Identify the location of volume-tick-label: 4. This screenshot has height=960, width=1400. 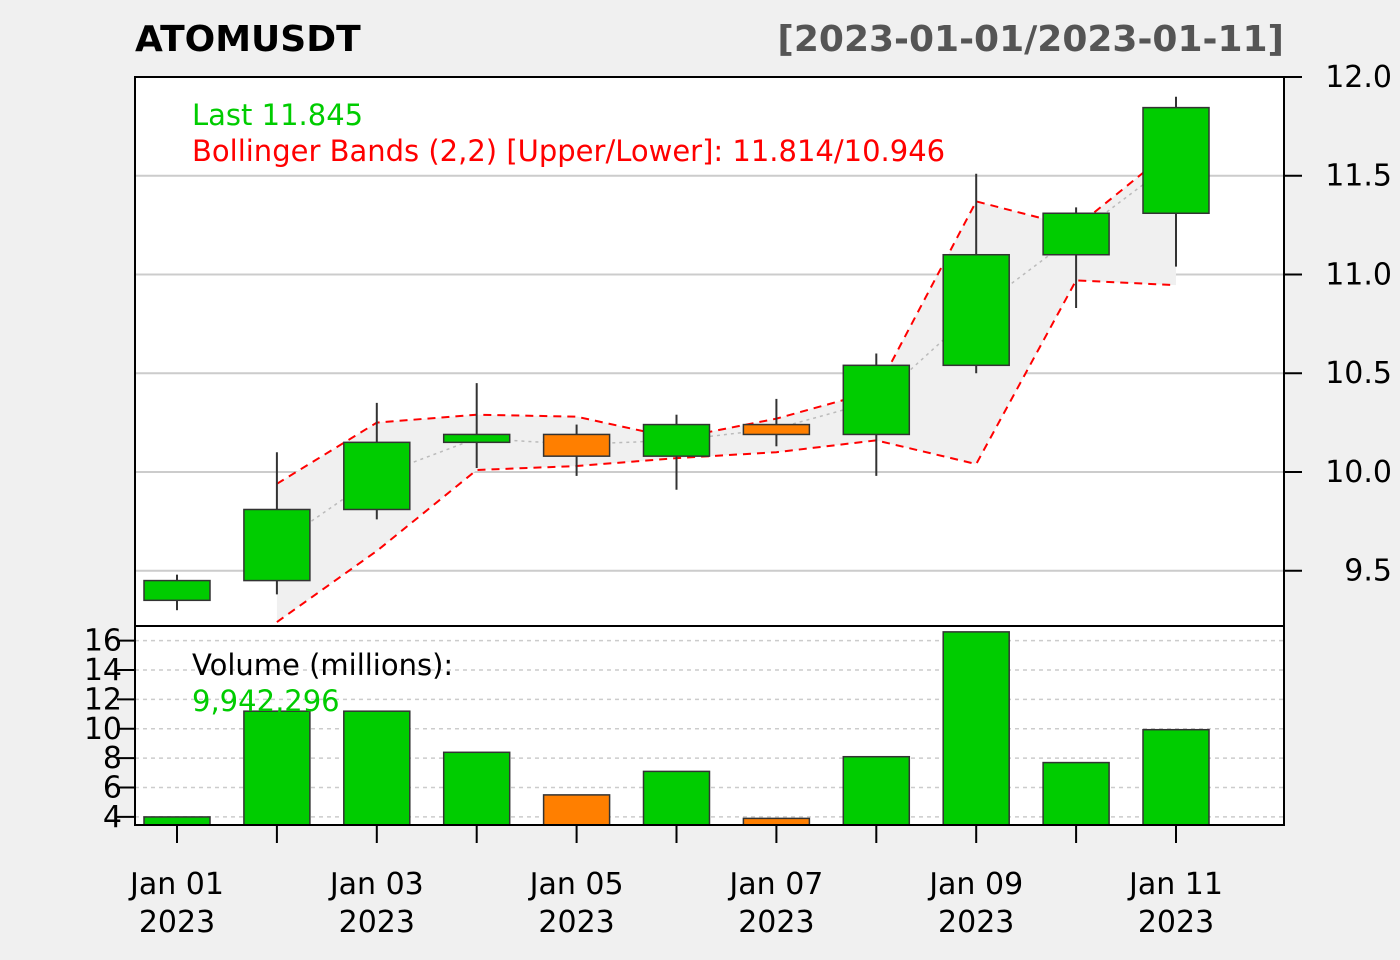
(112, 817).